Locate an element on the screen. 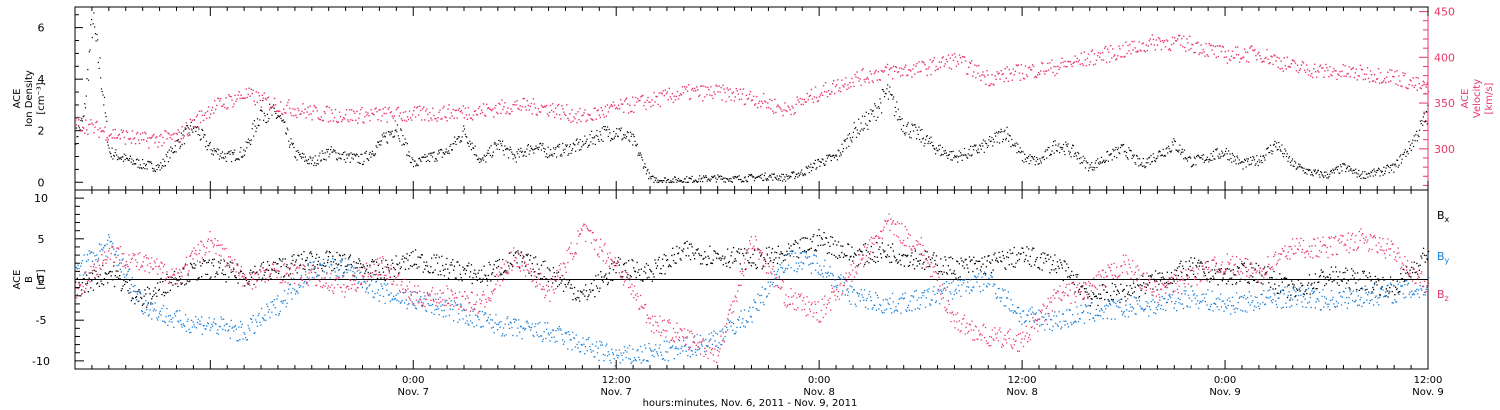 This screenshot has height=410, width=1500. velocity-axis-title: Velocity is located at coordinates (1477, 98).